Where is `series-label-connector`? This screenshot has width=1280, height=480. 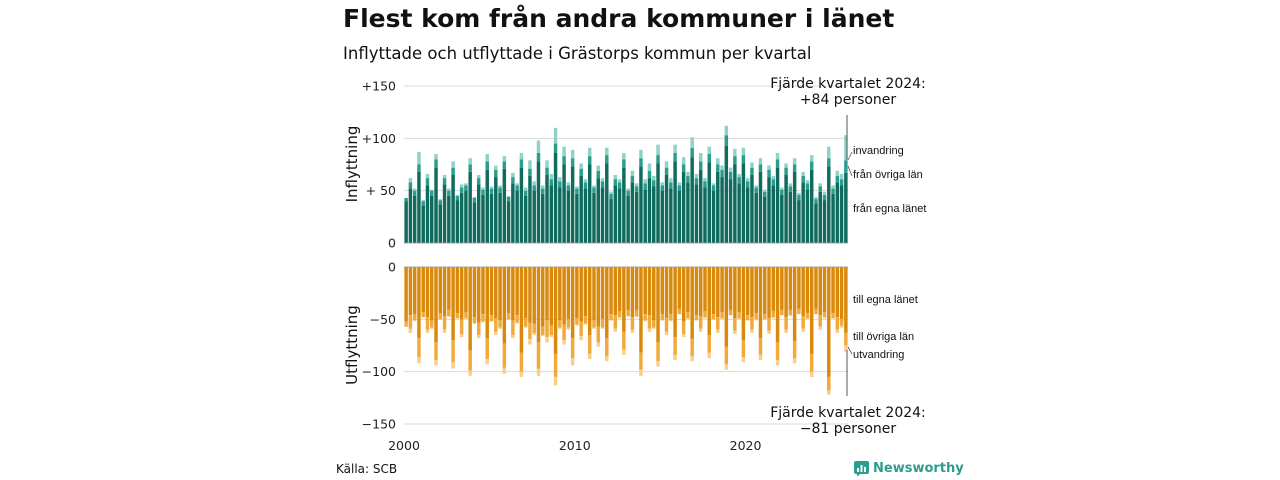 series-label-connector is located at coordinates (850, 350).